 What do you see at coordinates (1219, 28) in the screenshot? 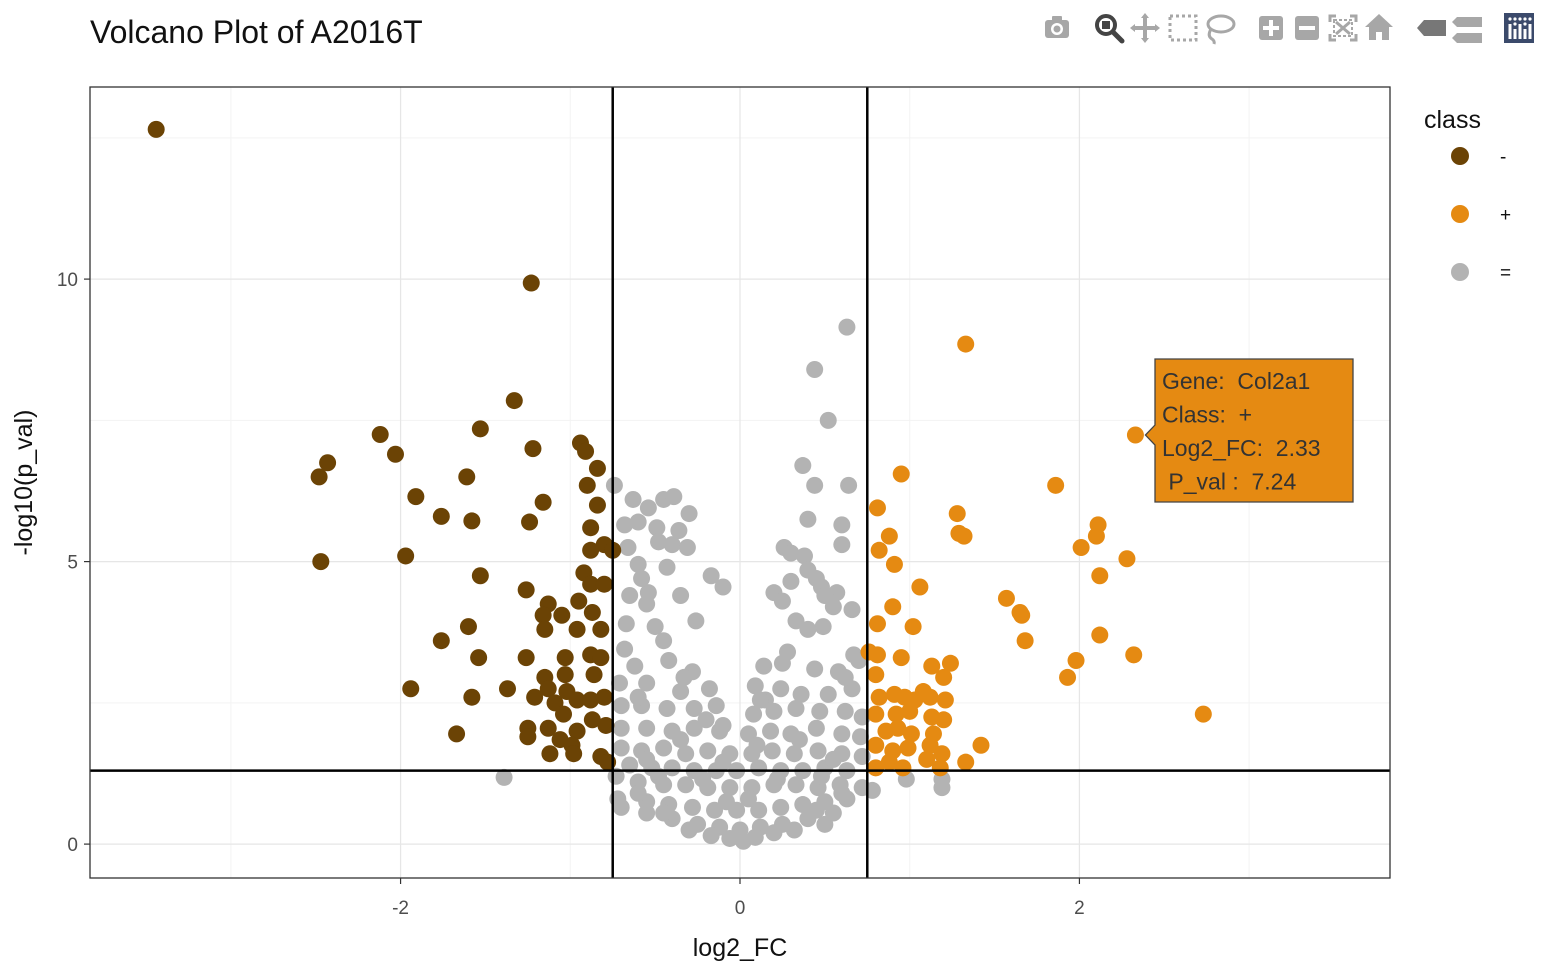
I see `lasso-select-icon` at bounding box center [1219, 28].